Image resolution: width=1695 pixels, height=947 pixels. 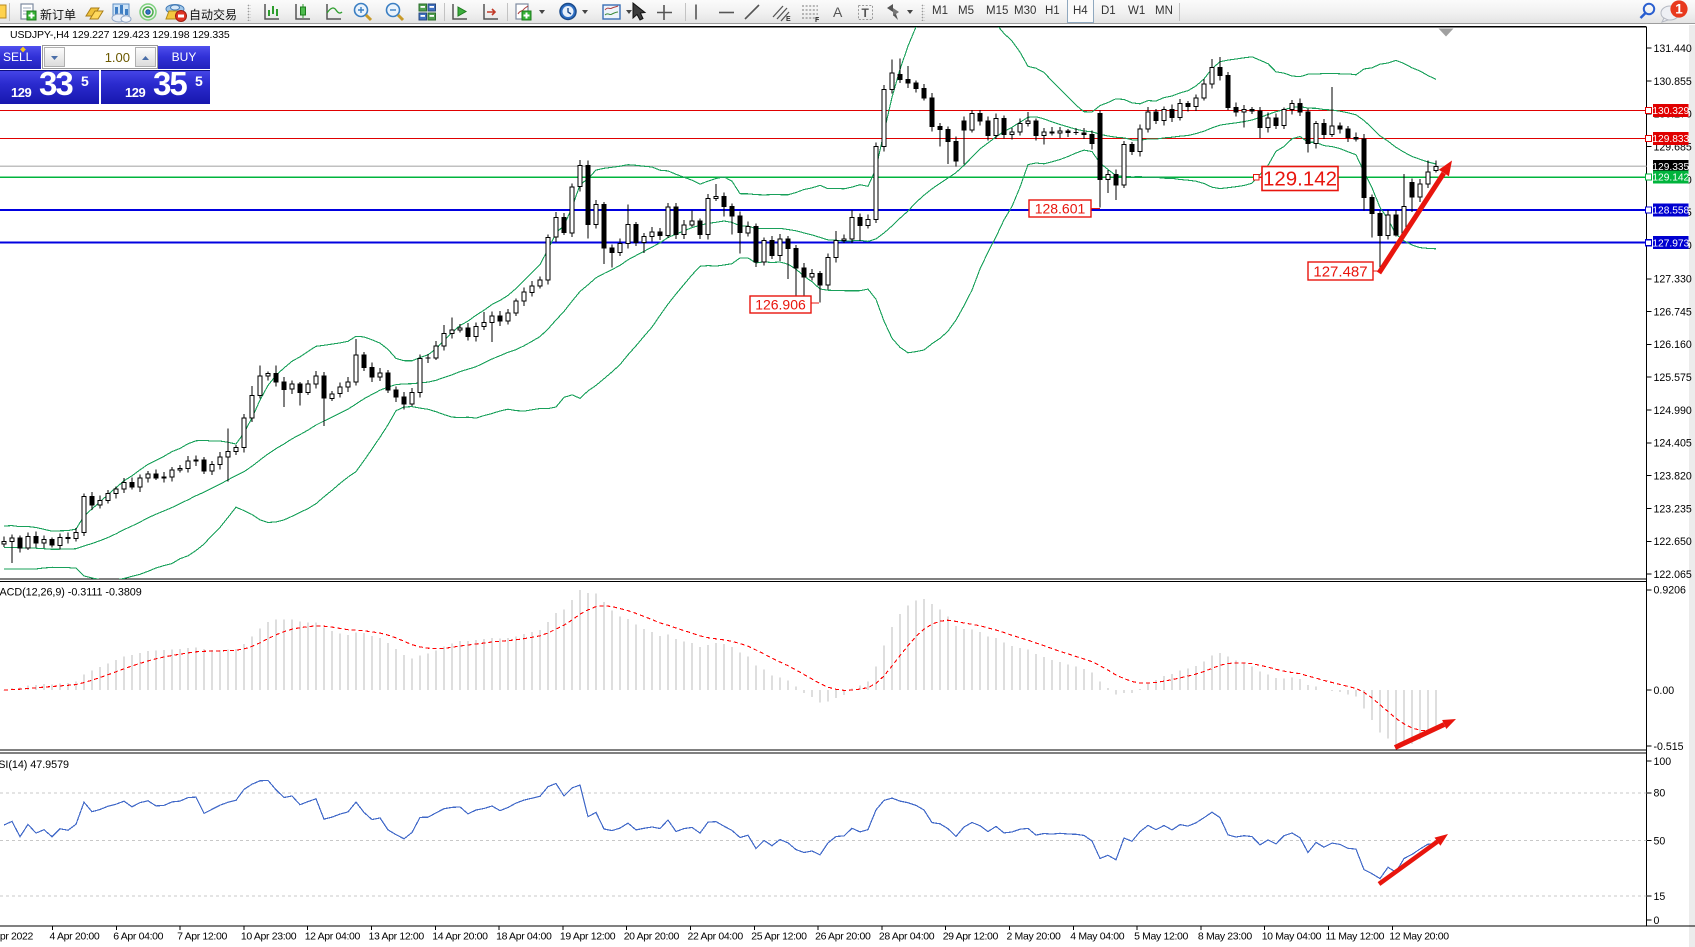 I want to click on svg-text: 123.820, so click(x=1673, y=477).